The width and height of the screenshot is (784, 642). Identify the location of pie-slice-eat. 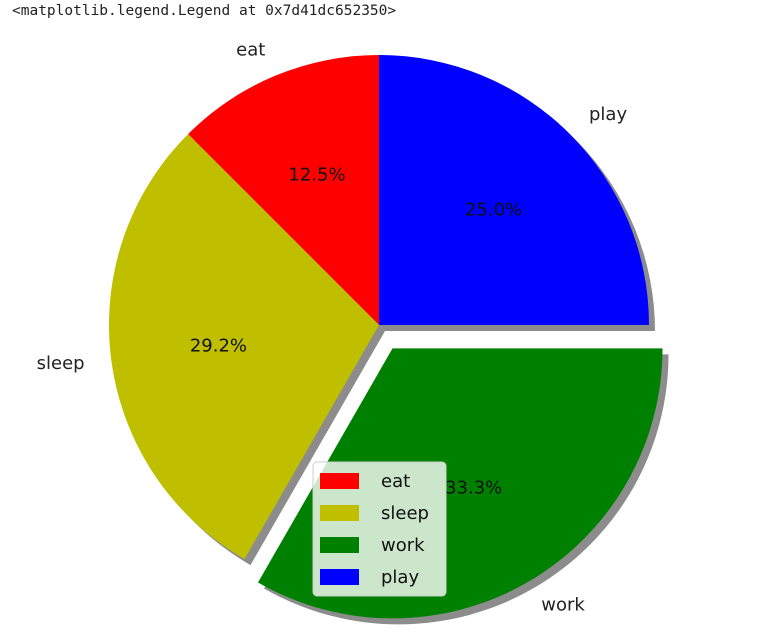
(283, 190).